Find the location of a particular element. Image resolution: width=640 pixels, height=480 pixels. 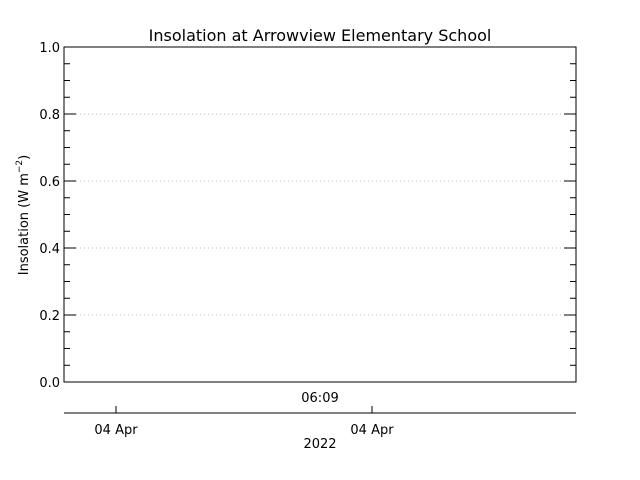

y-axis-label-tail: ) is located at coordinates (24, 157).